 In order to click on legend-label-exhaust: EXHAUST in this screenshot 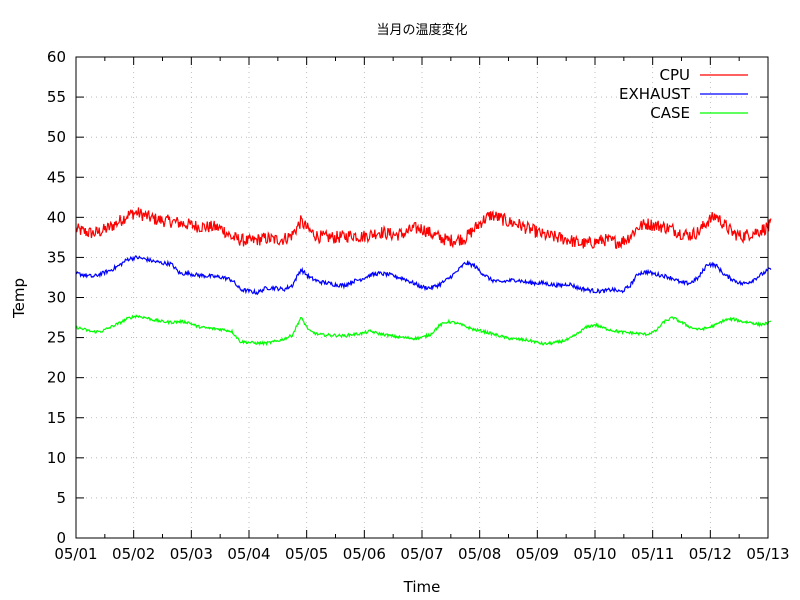, I will do `click(655, 94)`.